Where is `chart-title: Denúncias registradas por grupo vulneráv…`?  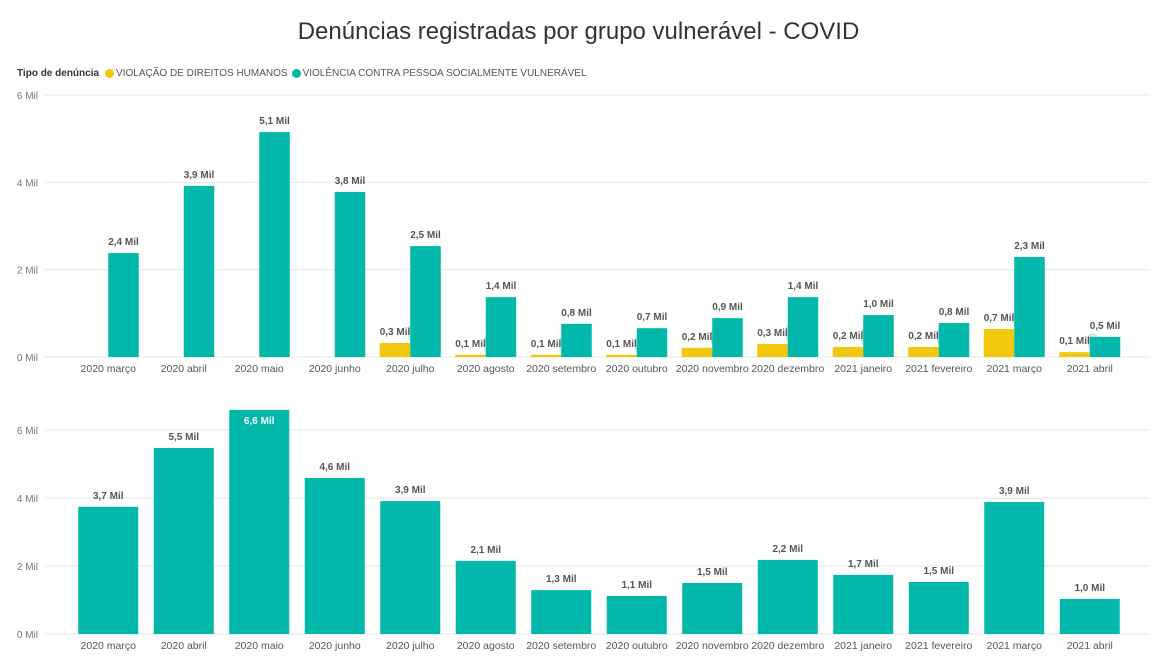
chart-title: Denúncias registradas por grupo vulneráv… is located at coordinates (578, 31).